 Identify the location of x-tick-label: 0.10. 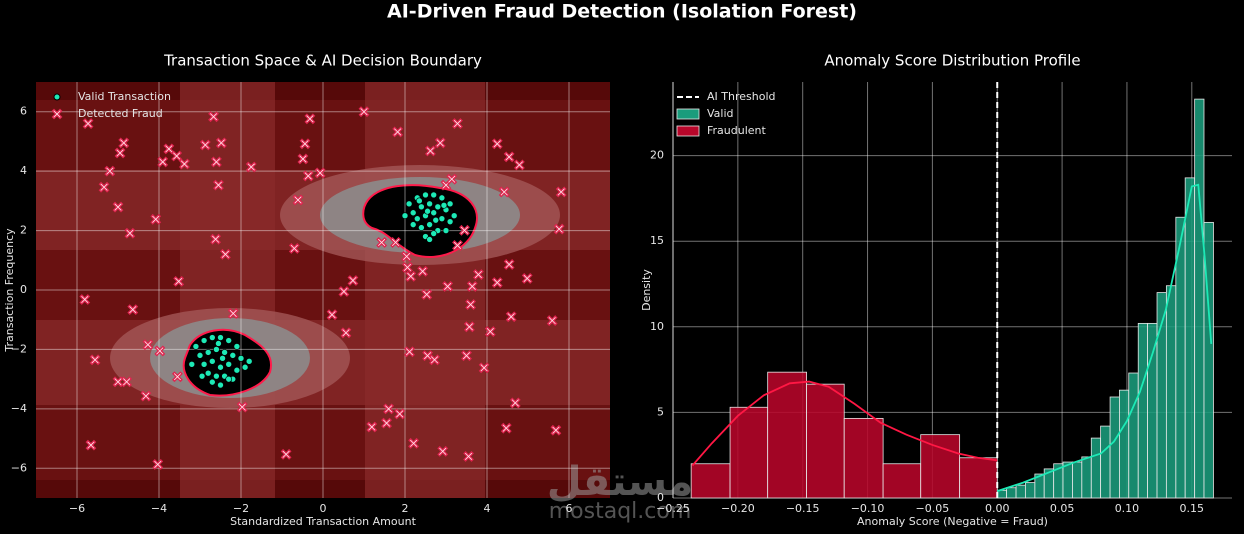
(1127, 508).